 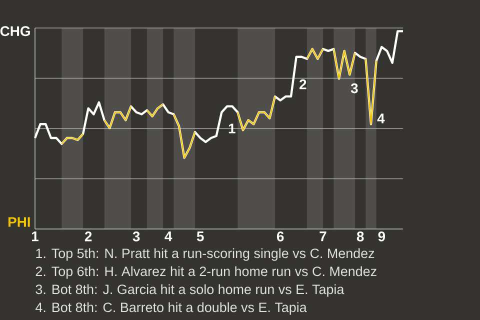 What do you see at coordinates (190, 290) in the screenshot?
I see `text: 3. Bot 8th: J. Garcia hit a solo home run vs E. Tapia` at bounding box center [190, 290].